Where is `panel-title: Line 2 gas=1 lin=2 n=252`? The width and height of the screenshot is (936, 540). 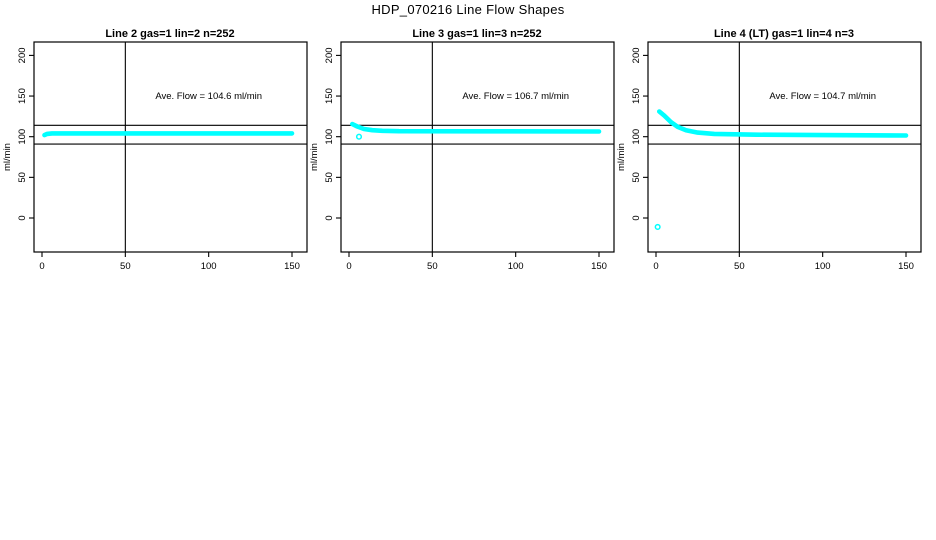 panel-title: Line 2 gas=1 lin=2 n=252 is located at coordinates (169, 34).